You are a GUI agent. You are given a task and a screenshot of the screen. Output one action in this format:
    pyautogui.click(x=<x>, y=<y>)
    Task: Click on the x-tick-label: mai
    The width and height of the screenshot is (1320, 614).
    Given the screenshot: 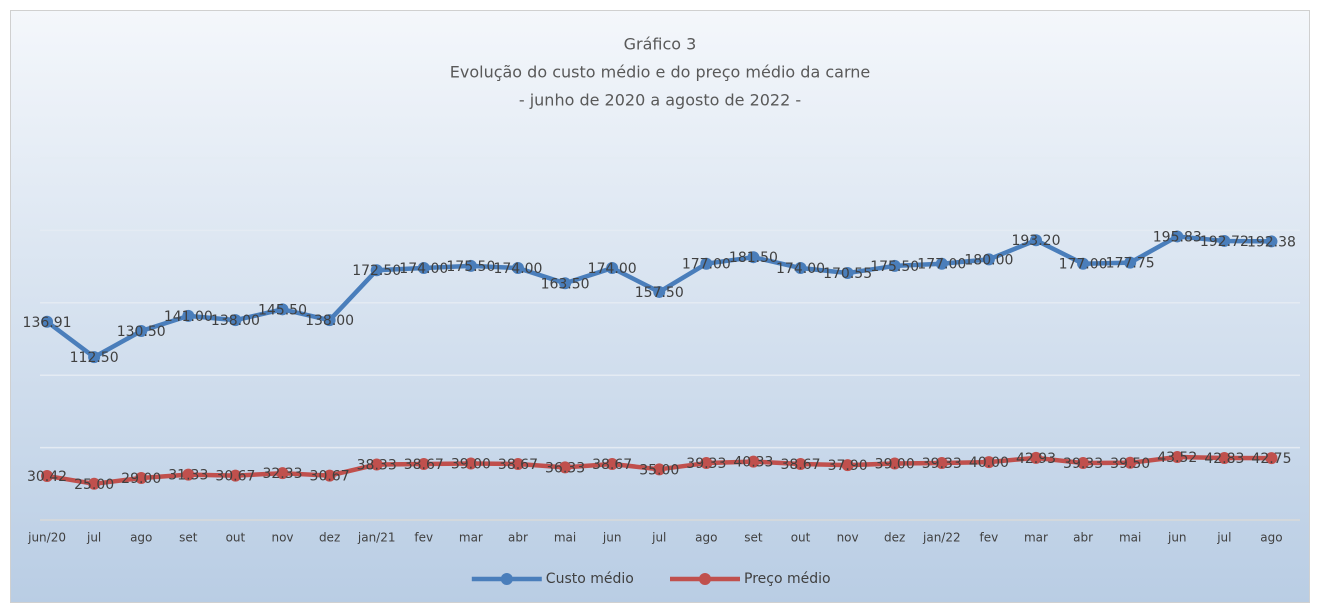 What is the action you would take?
    pyautogui.click(x=565, y=538)
    